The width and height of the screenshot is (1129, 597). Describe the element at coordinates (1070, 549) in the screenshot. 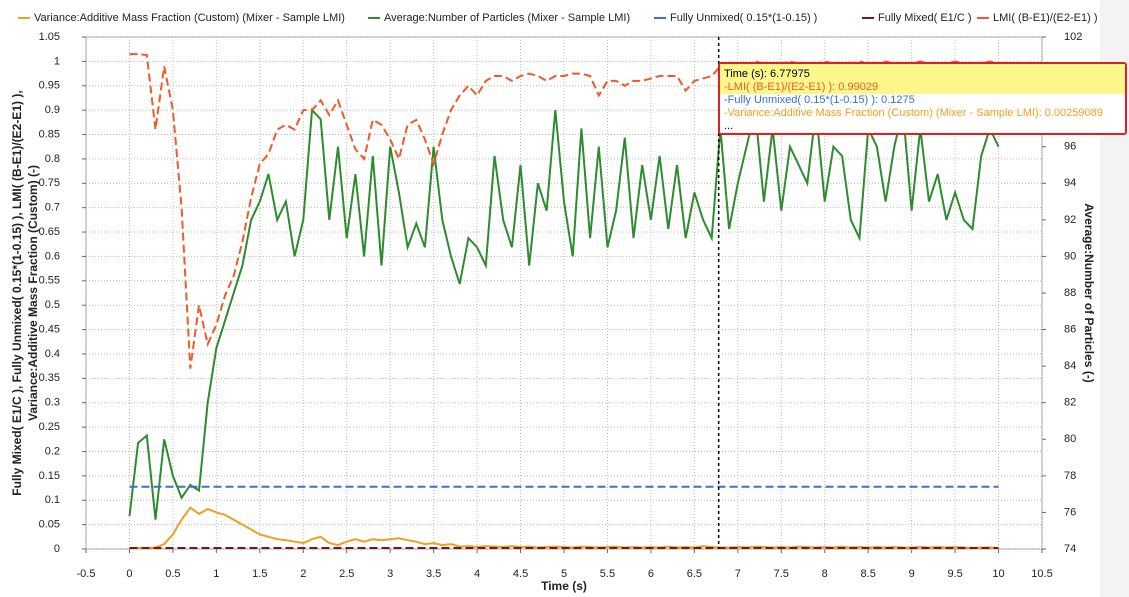

I see `y2-tick-label: 74` at that location.